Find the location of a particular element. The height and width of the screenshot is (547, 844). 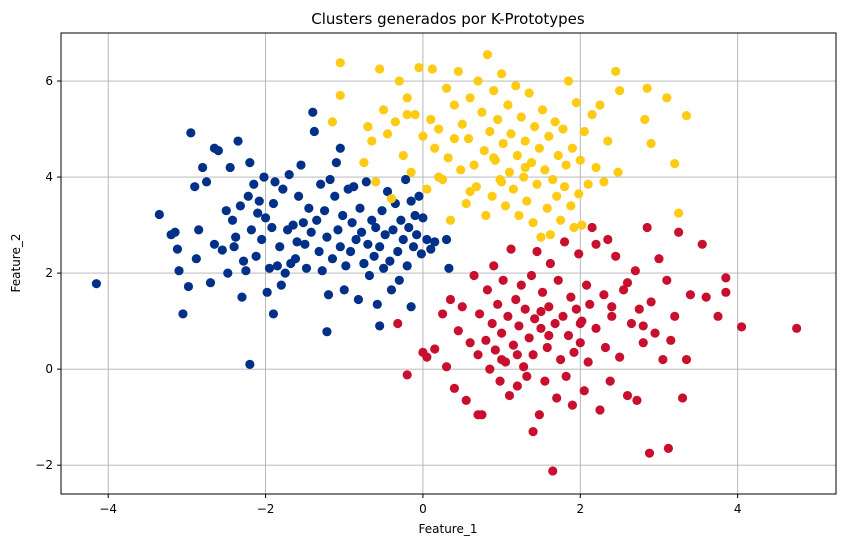

y-tick-label: 2 is located at coordinates (49, 273).